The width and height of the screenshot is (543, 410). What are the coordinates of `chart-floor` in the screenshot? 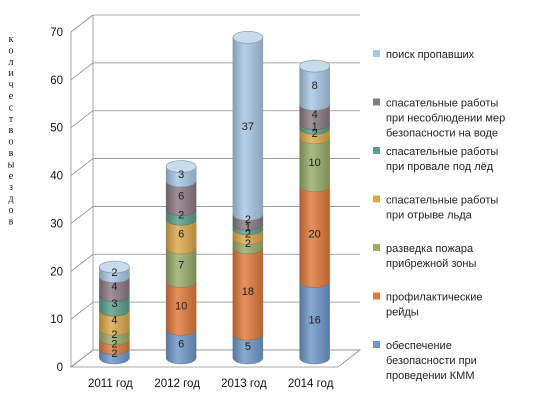 It's located at (215, 358).